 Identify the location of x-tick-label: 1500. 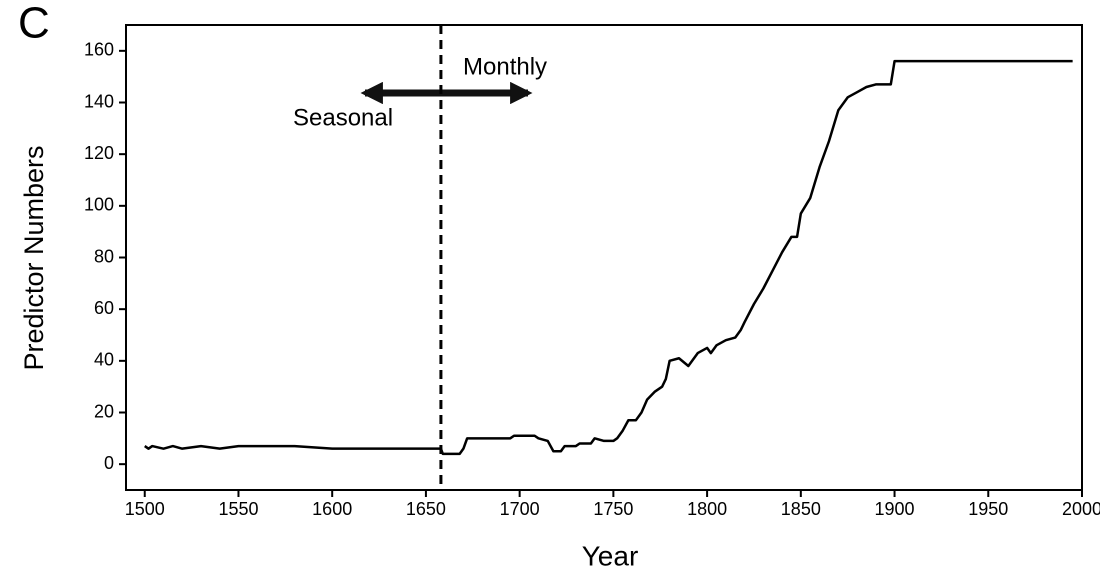
(145, 509).